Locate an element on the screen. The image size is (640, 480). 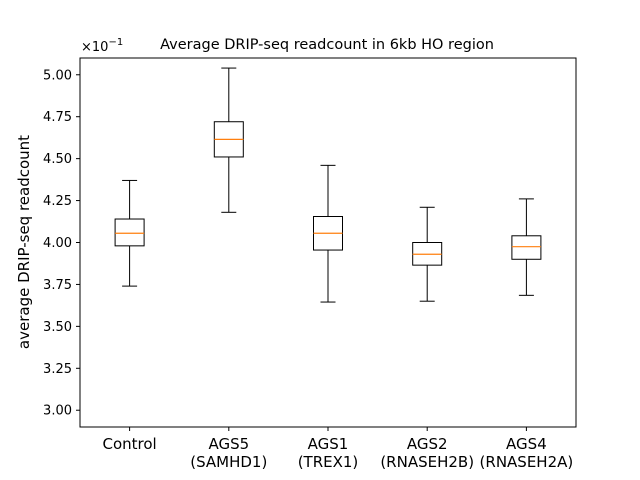
y-axis-offset-label: ×10⁻¹ is located at coordinates (102, 46).